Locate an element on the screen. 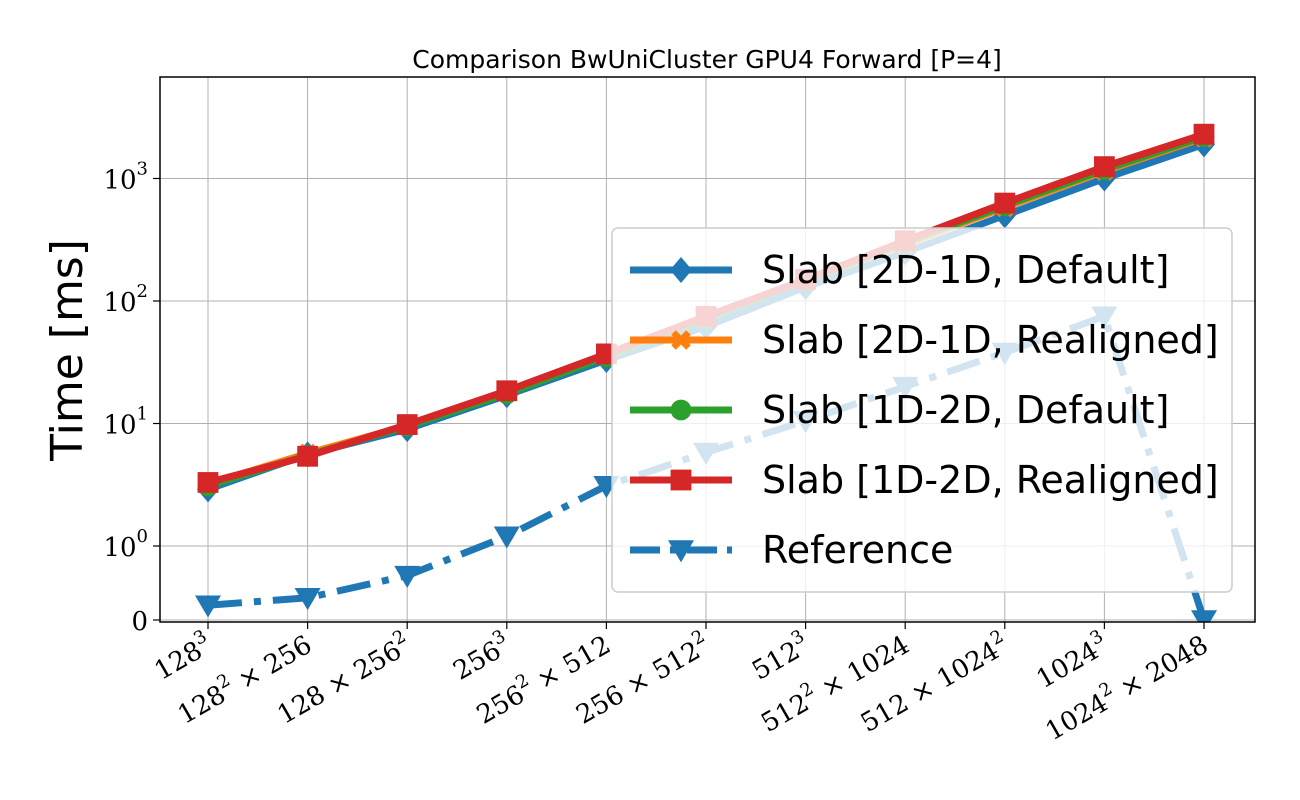 The image size is (1300, 800). legend-item: Reference is located at coordinates (791, 550).